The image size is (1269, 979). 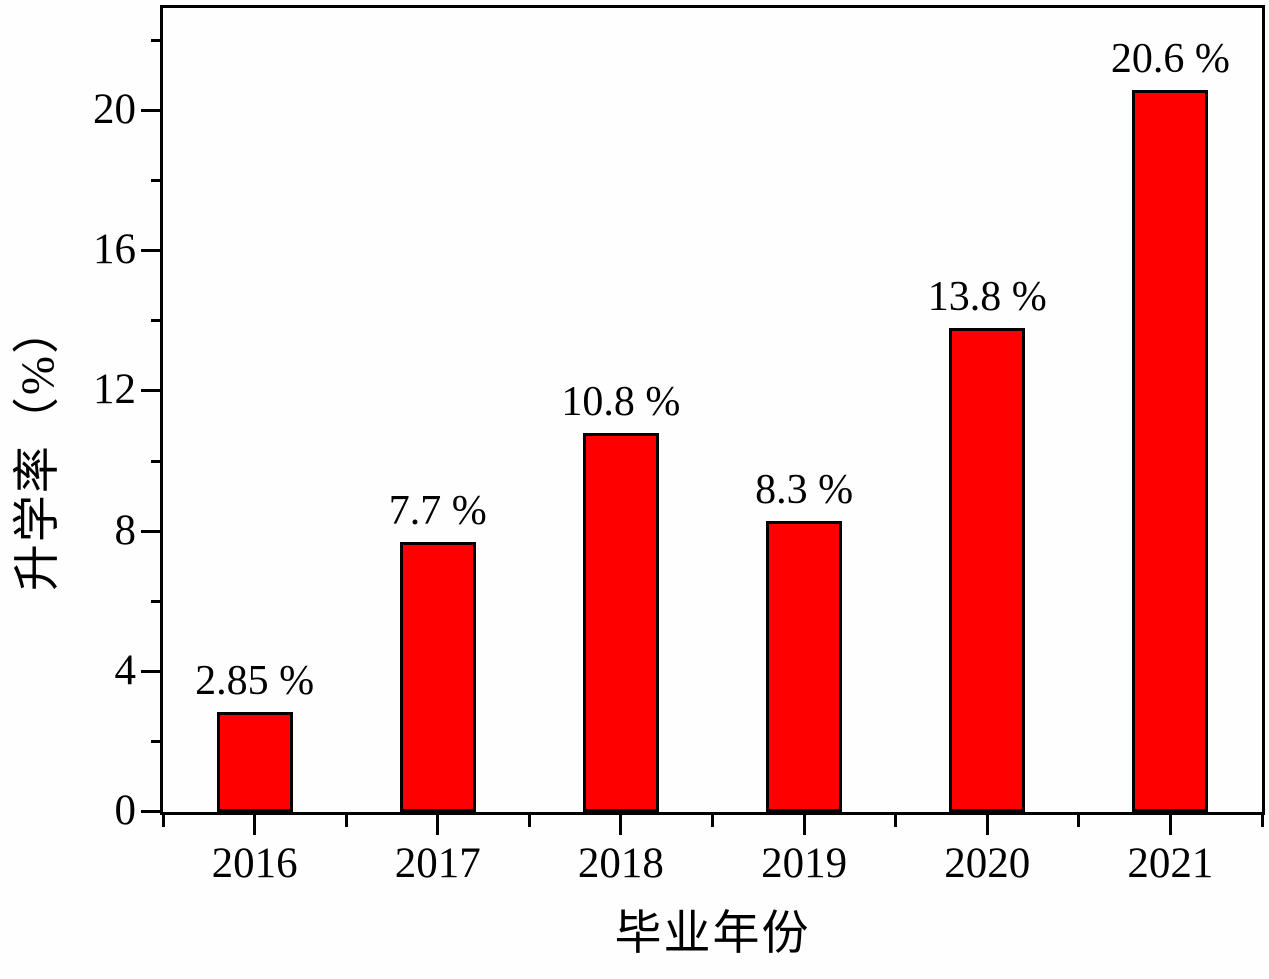 I want to click on bar-value-label: 8.3 %, so click(x=804, y=490).